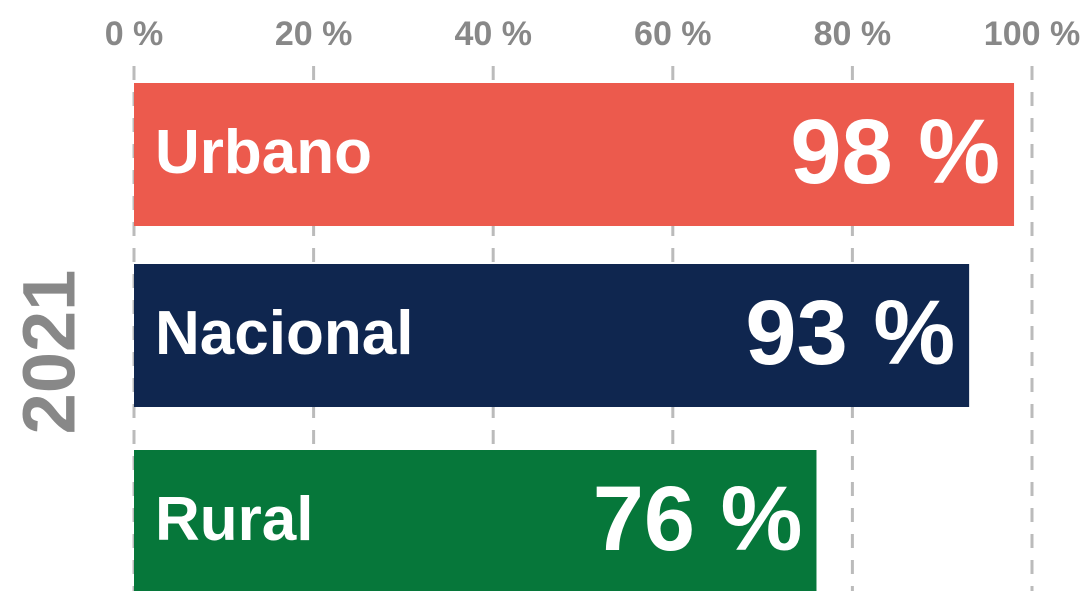  Describe the element at coordinates (895, 152) in the screenshot. I see `bar-value-label: 98 %` at that location.